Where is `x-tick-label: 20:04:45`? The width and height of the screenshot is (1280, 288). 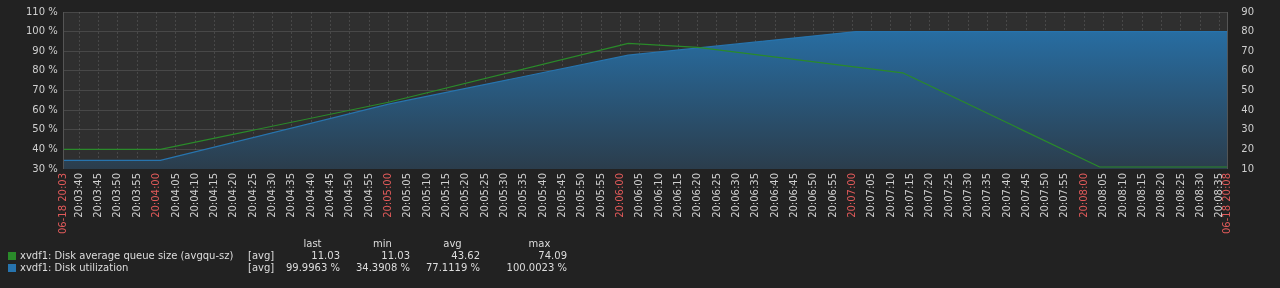 x-tick-label: 20:04:45 is located at coordinates (330, 195).